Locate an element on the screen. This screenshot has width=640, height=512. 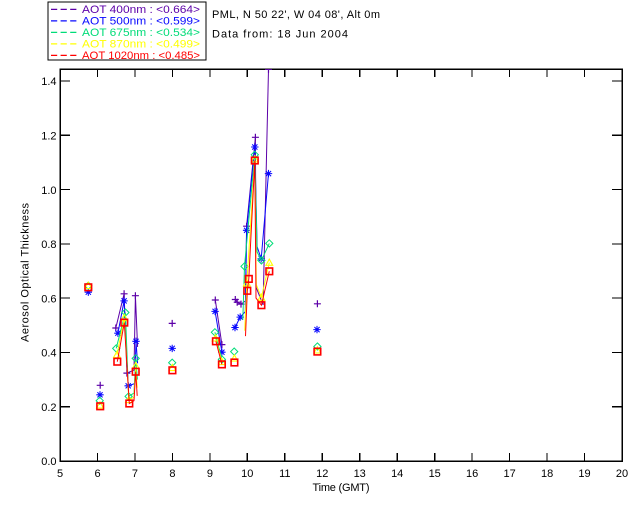
svg-text: 14 is located at coordinates (397, 474).